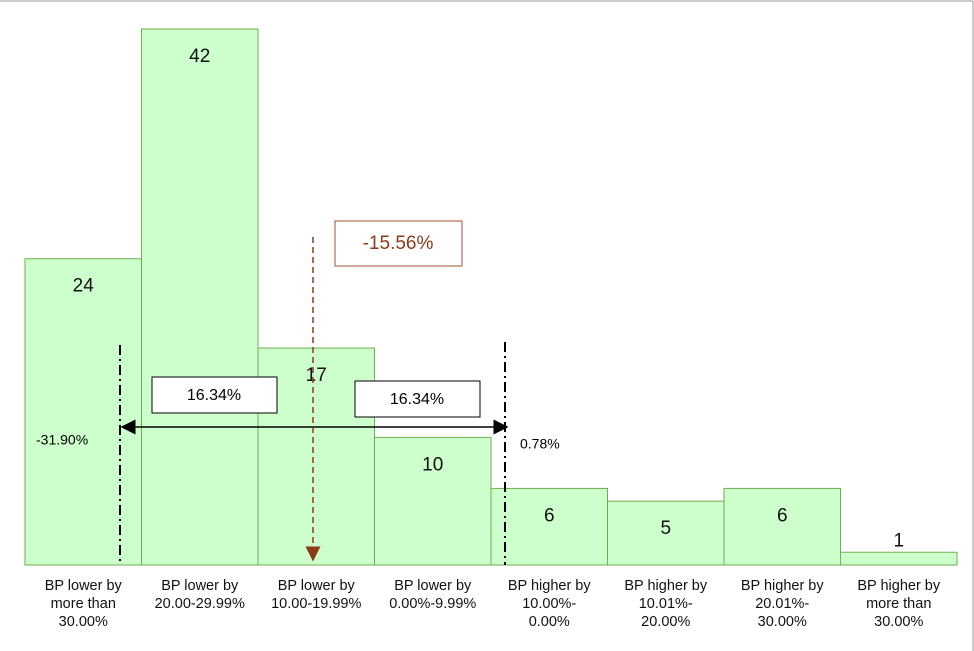 The height and width of the screenshot is (651, 974). What do you see at coordinates (316, 375) in the screenshot?
I see `value-label: 17` at bounding box center [316, 375].